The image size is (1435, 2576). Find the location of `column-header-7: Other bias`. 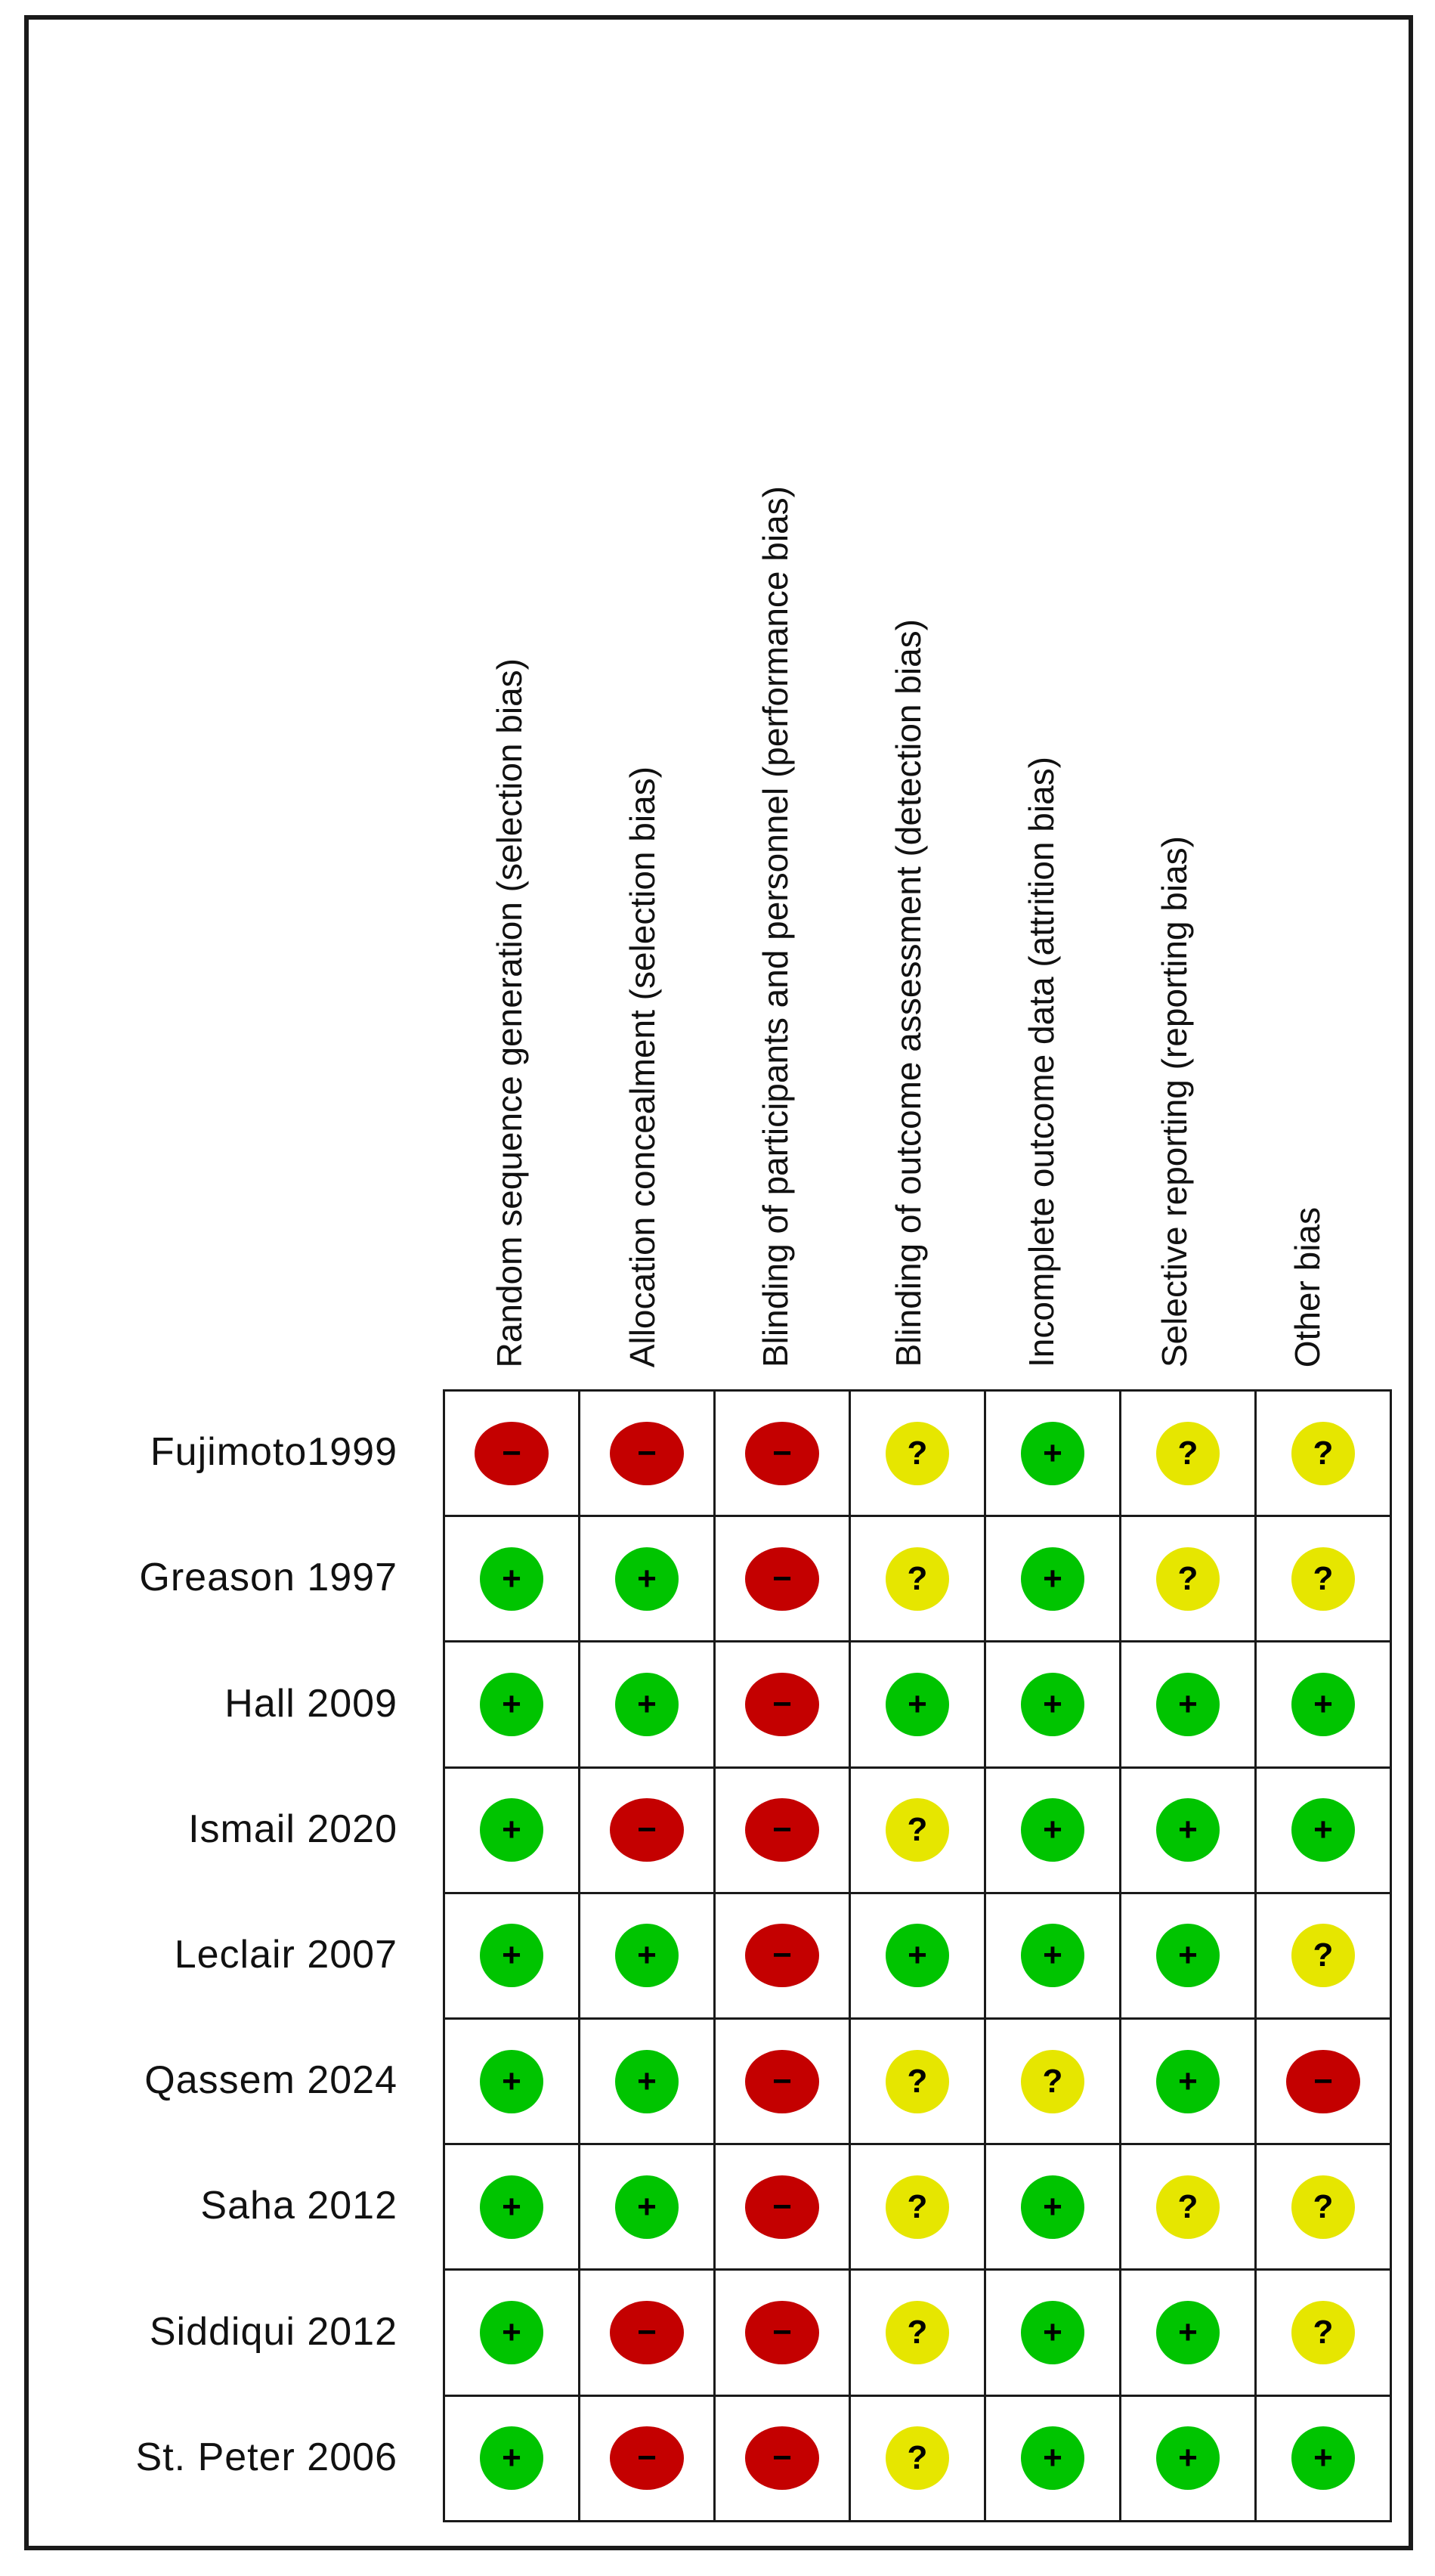

column-header-7: Other bias is located at coordinates (1308, 1286).